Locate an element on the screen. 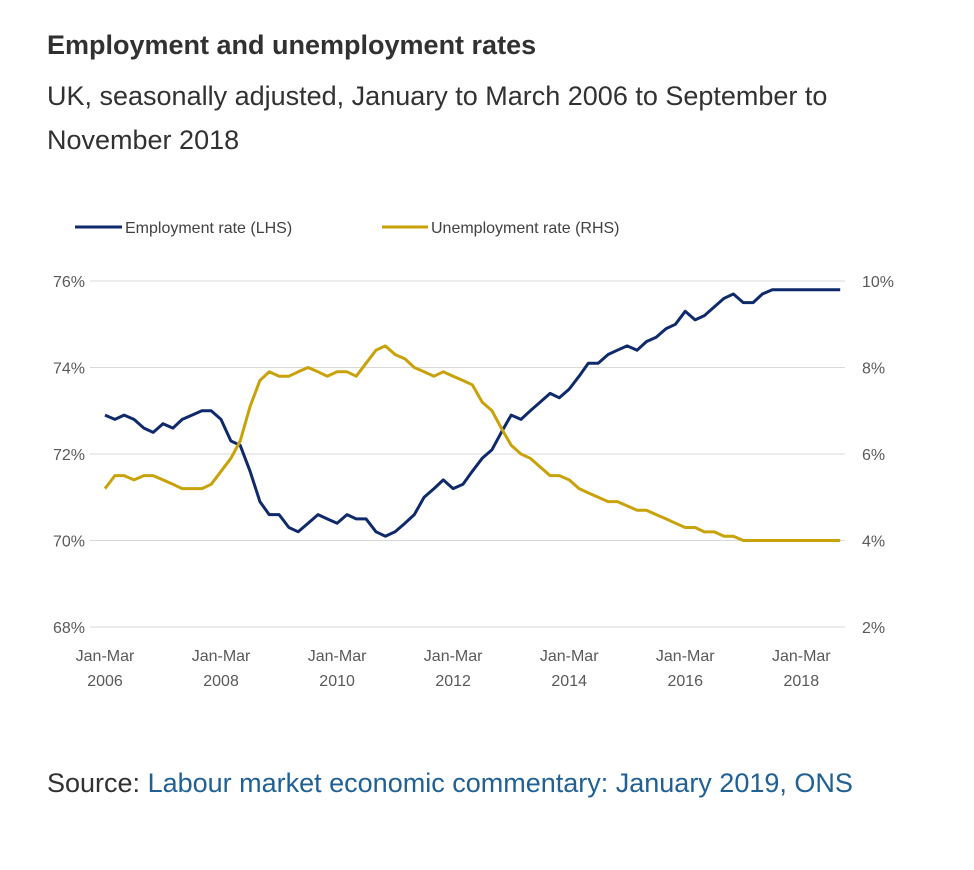  x-tick-label-bottom: 2018 is located at coordinates (802, 681).